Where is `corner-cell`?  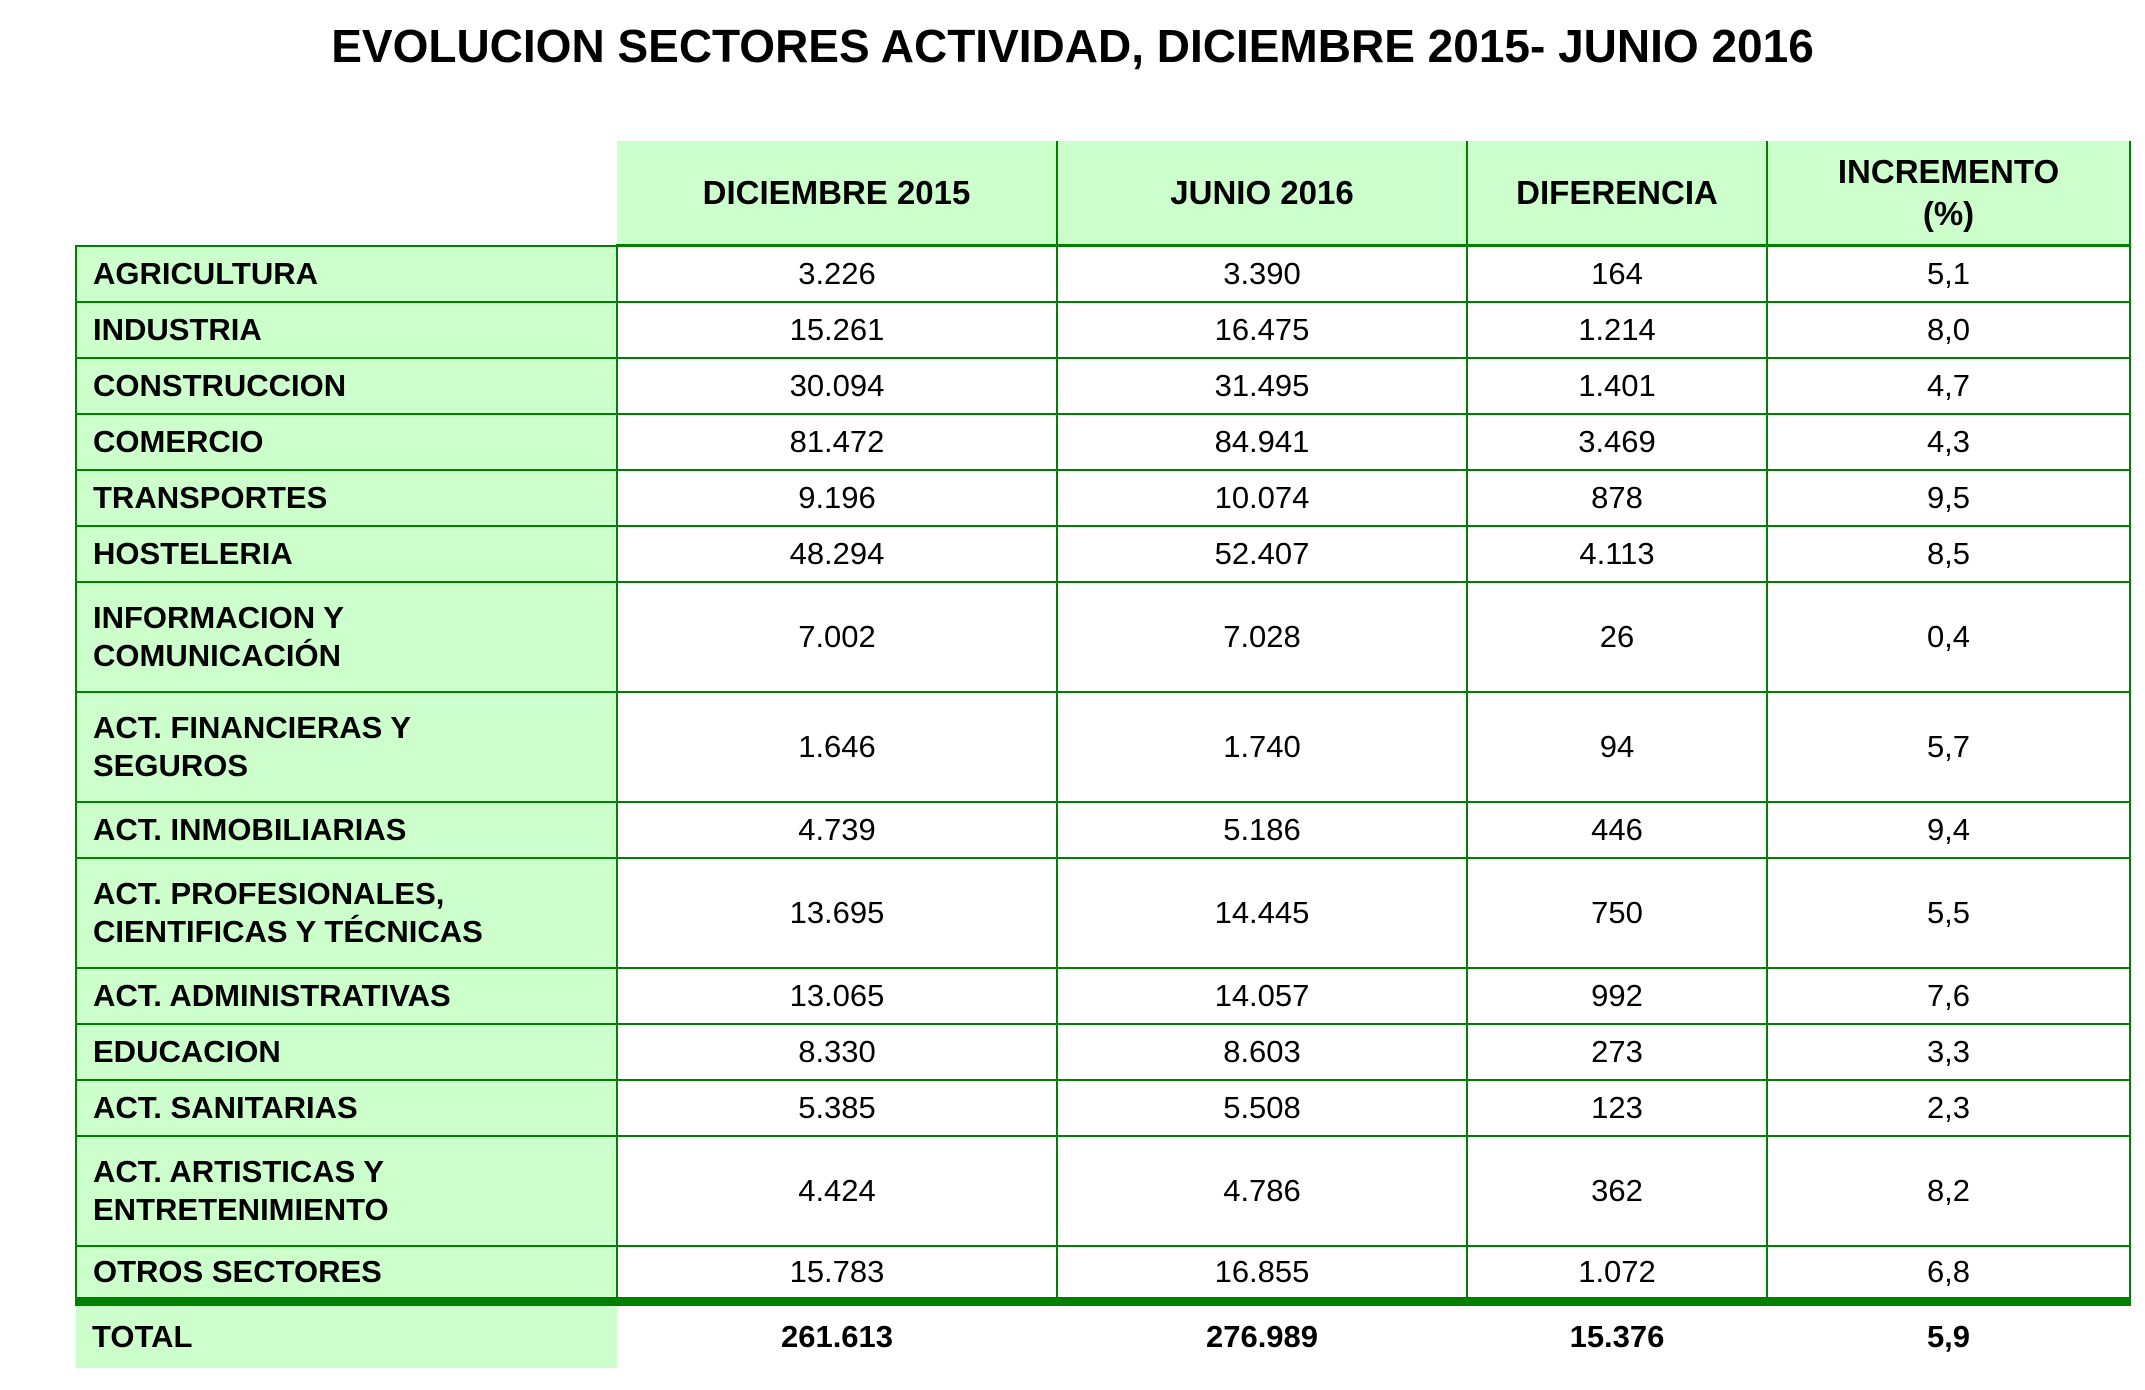
corner-cell is located at coordinates (346, 193).